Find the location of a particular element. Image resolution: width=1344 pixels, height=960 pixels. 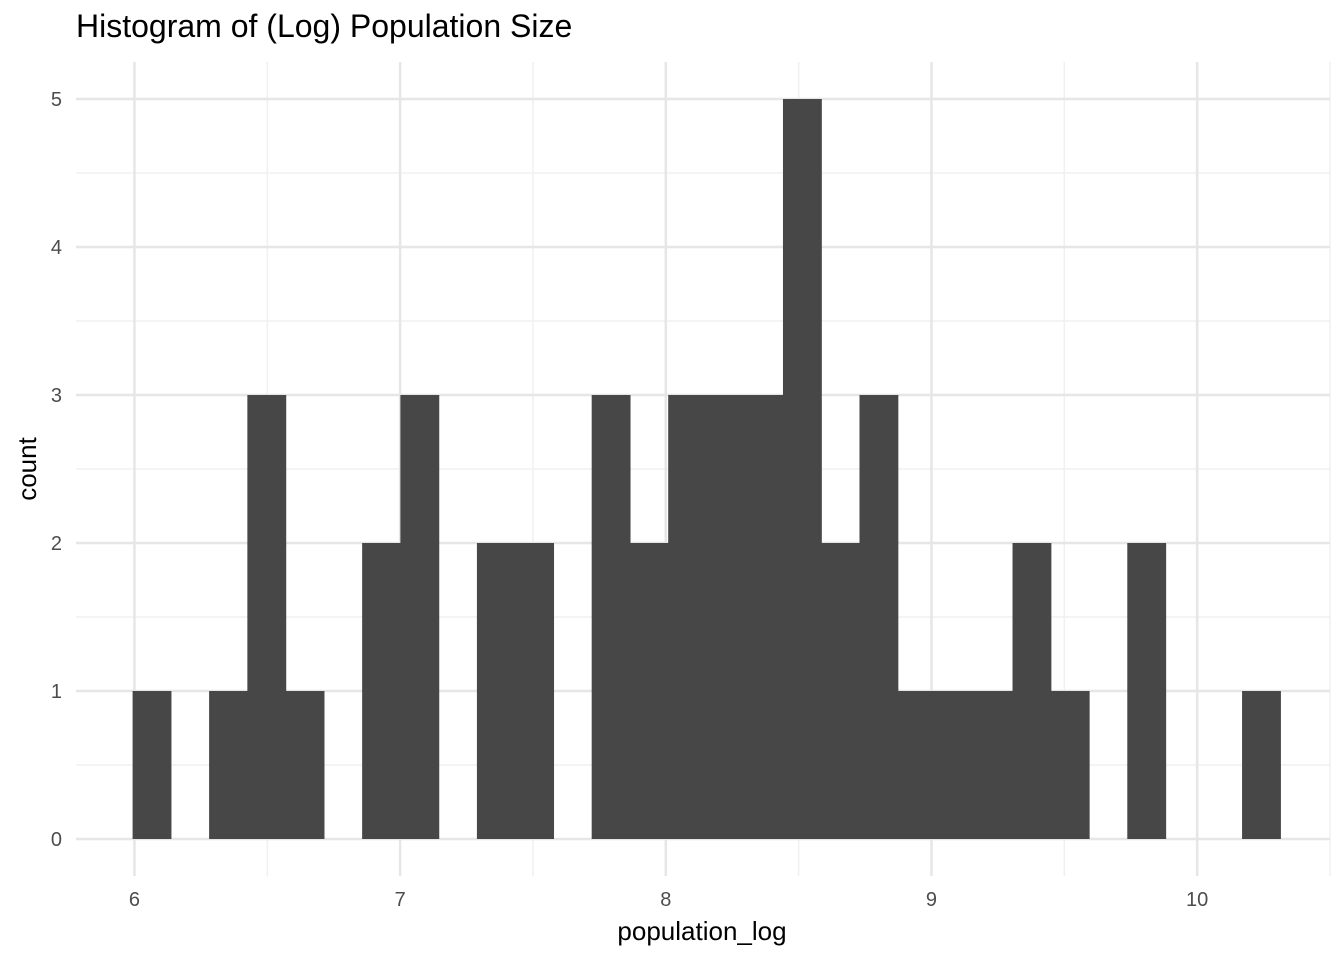

x-tick-label: 9 is located at coordinates (931, 900).